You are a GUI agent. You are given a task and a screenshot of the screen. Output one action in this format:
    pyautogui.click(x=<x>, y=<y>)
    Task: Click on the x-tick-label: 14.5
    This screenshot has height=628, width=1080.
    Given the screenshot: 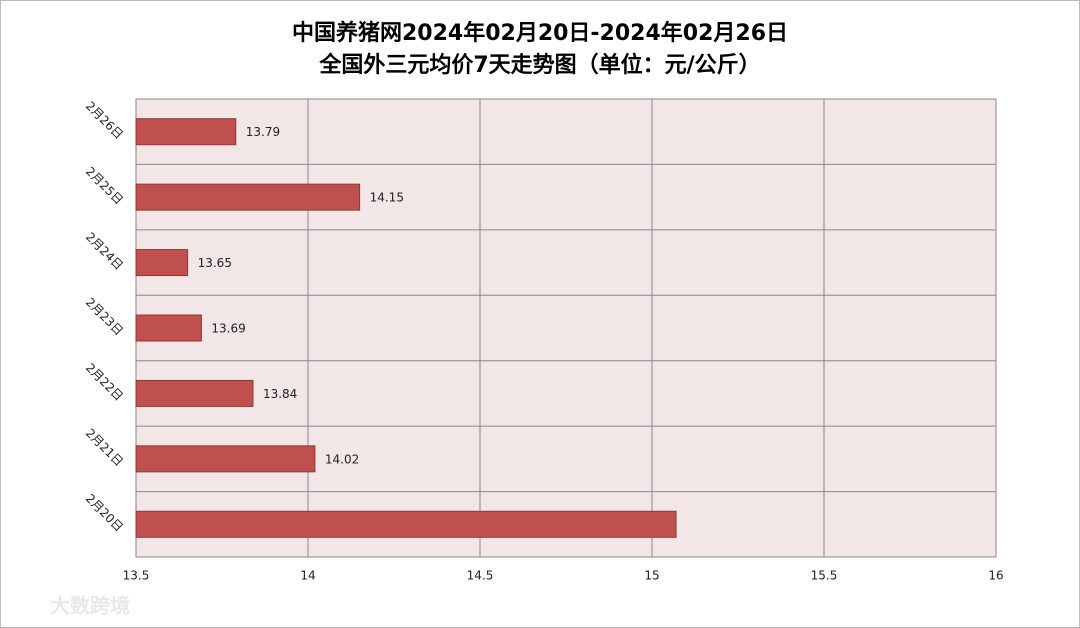 What is the action you would take?
    pyautogui.click(x=480, y=576)
    